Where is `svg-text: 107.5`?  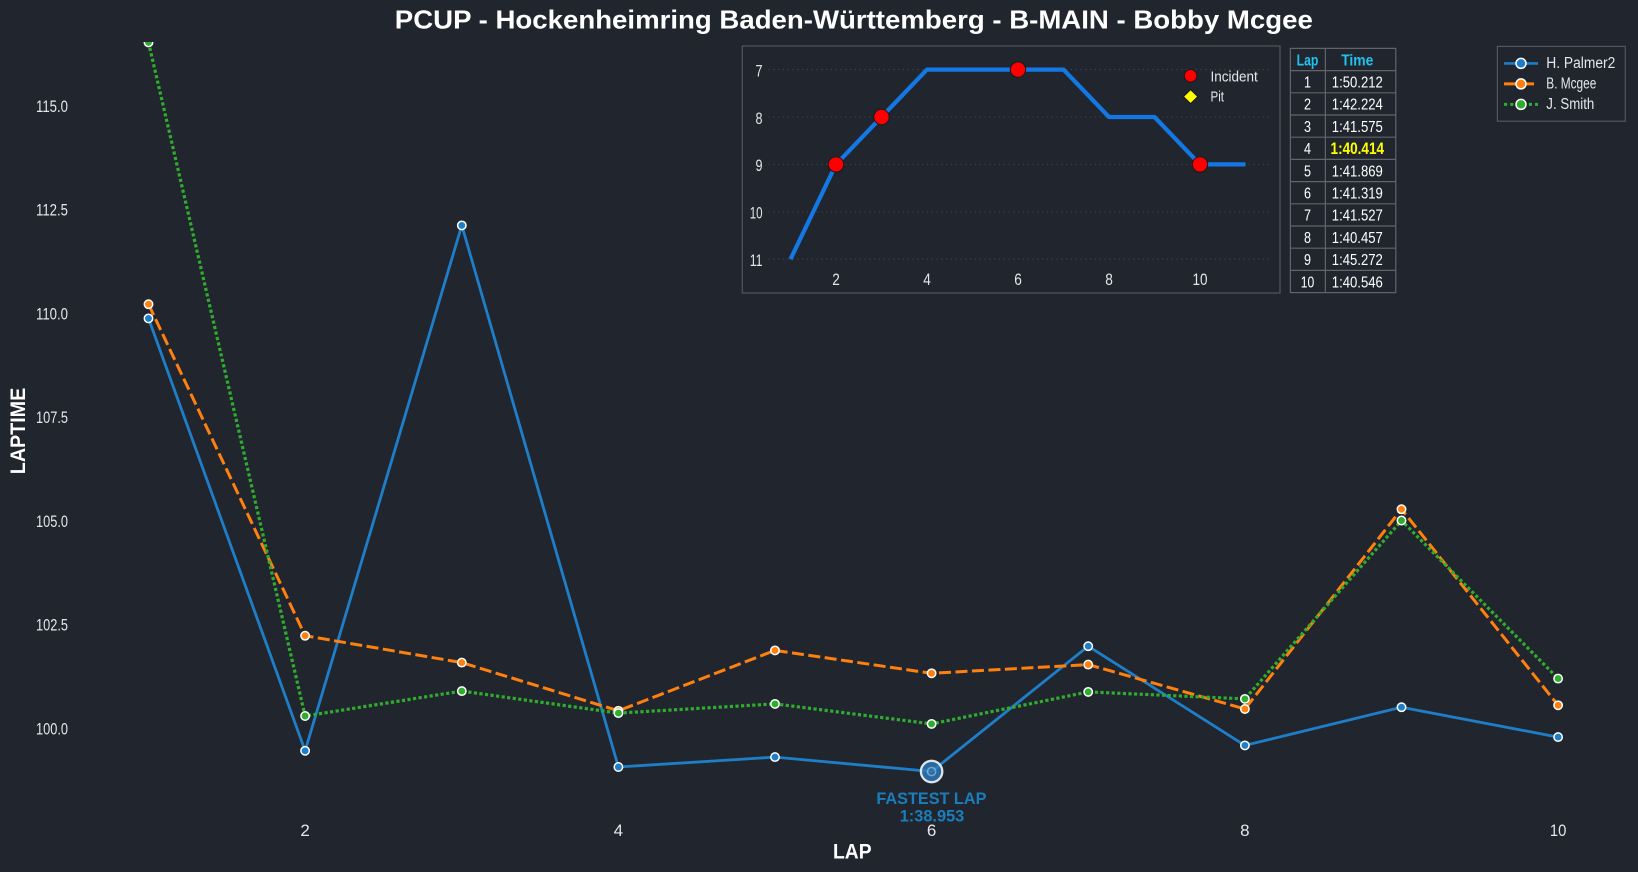
svg-text: 107.5 is located at coordinates (52, 417).